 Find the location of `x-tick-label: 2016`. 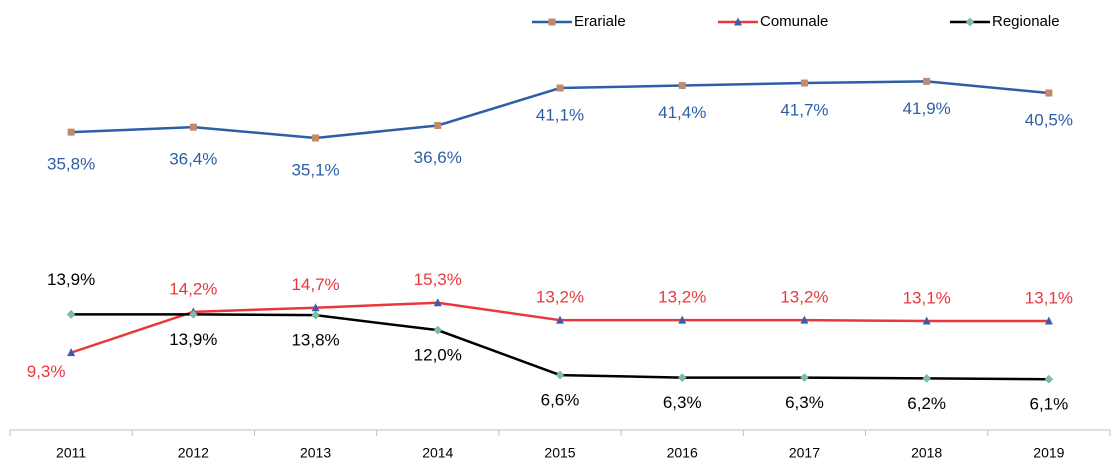

x-tick-label: 2016 is located at coordinates (682, 453).